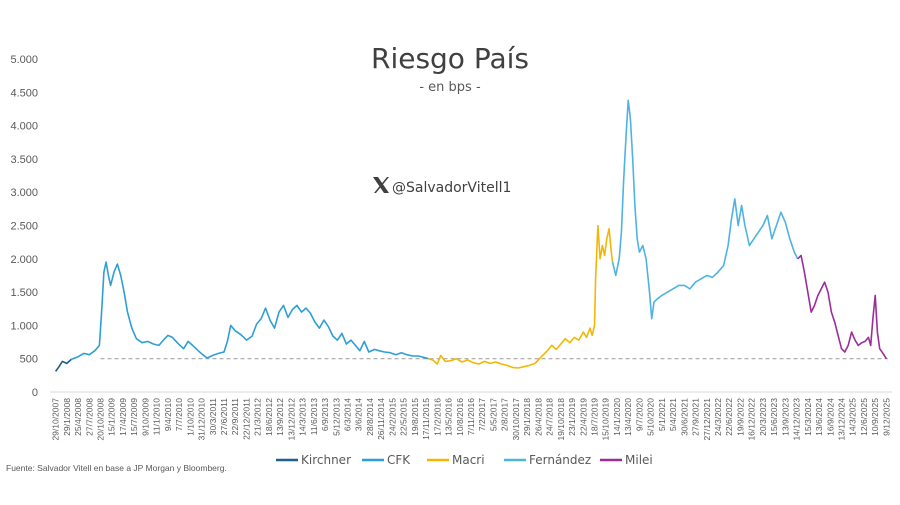  I want to click on x-tick-label: 22/12/2011, so click(246, 419).